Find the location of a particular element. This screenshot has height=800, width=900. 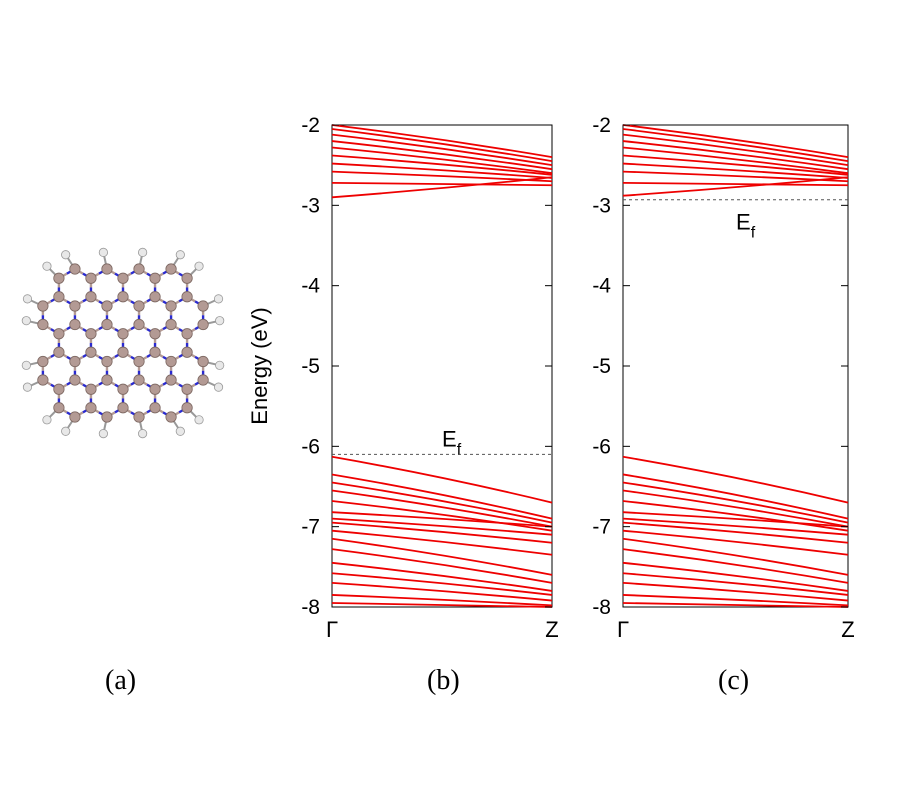

panel-label-a: (a) is located at coordinates (121, 680).